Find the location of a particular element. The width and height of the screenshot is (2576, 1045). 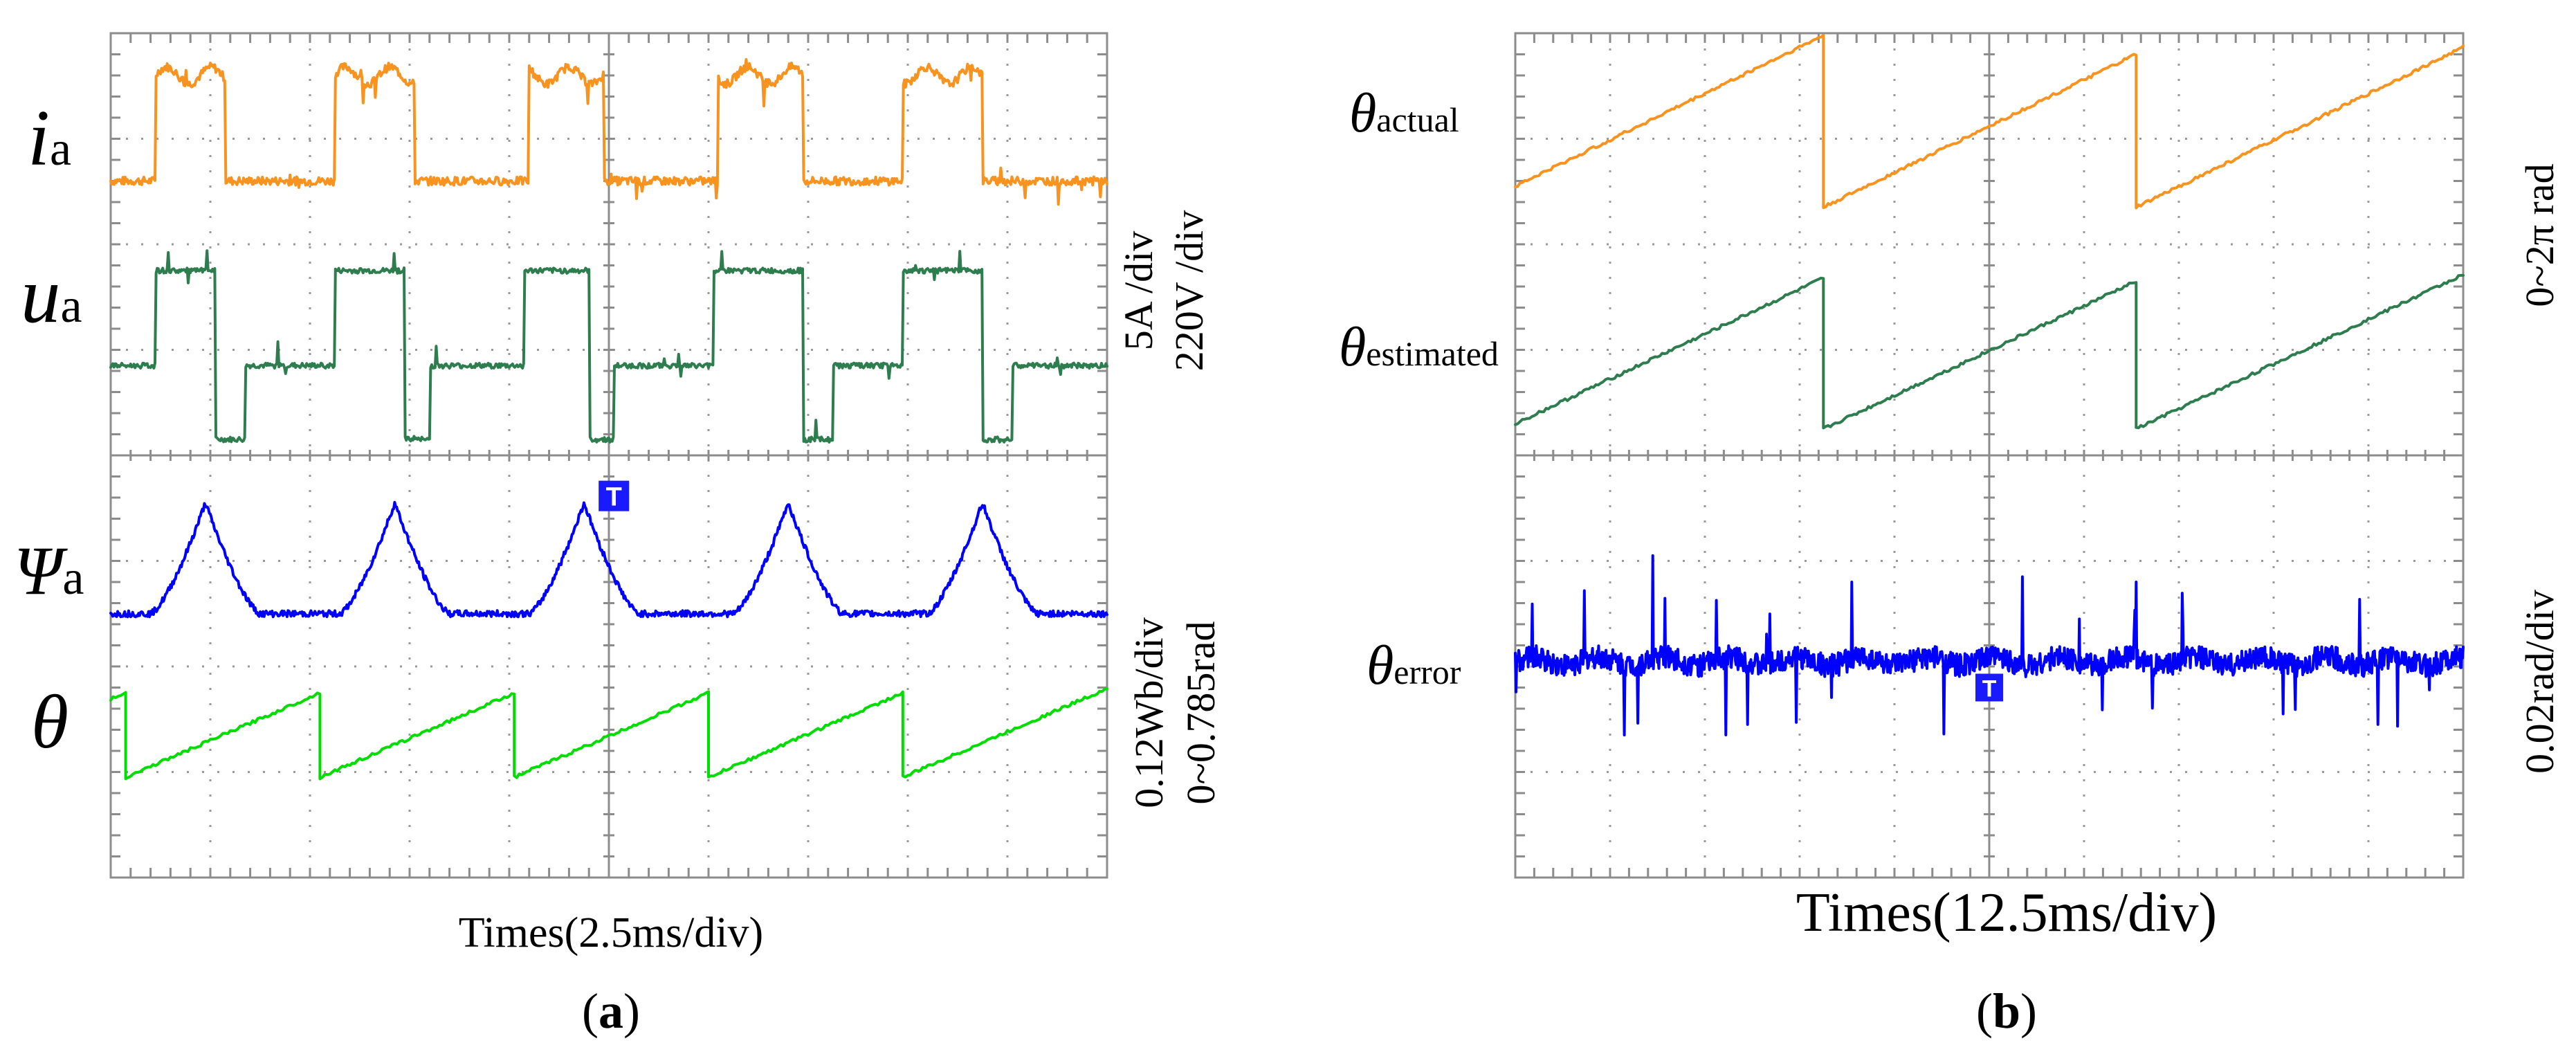

panel-b-caption: (b) is located at coordinates (2007, 1011).